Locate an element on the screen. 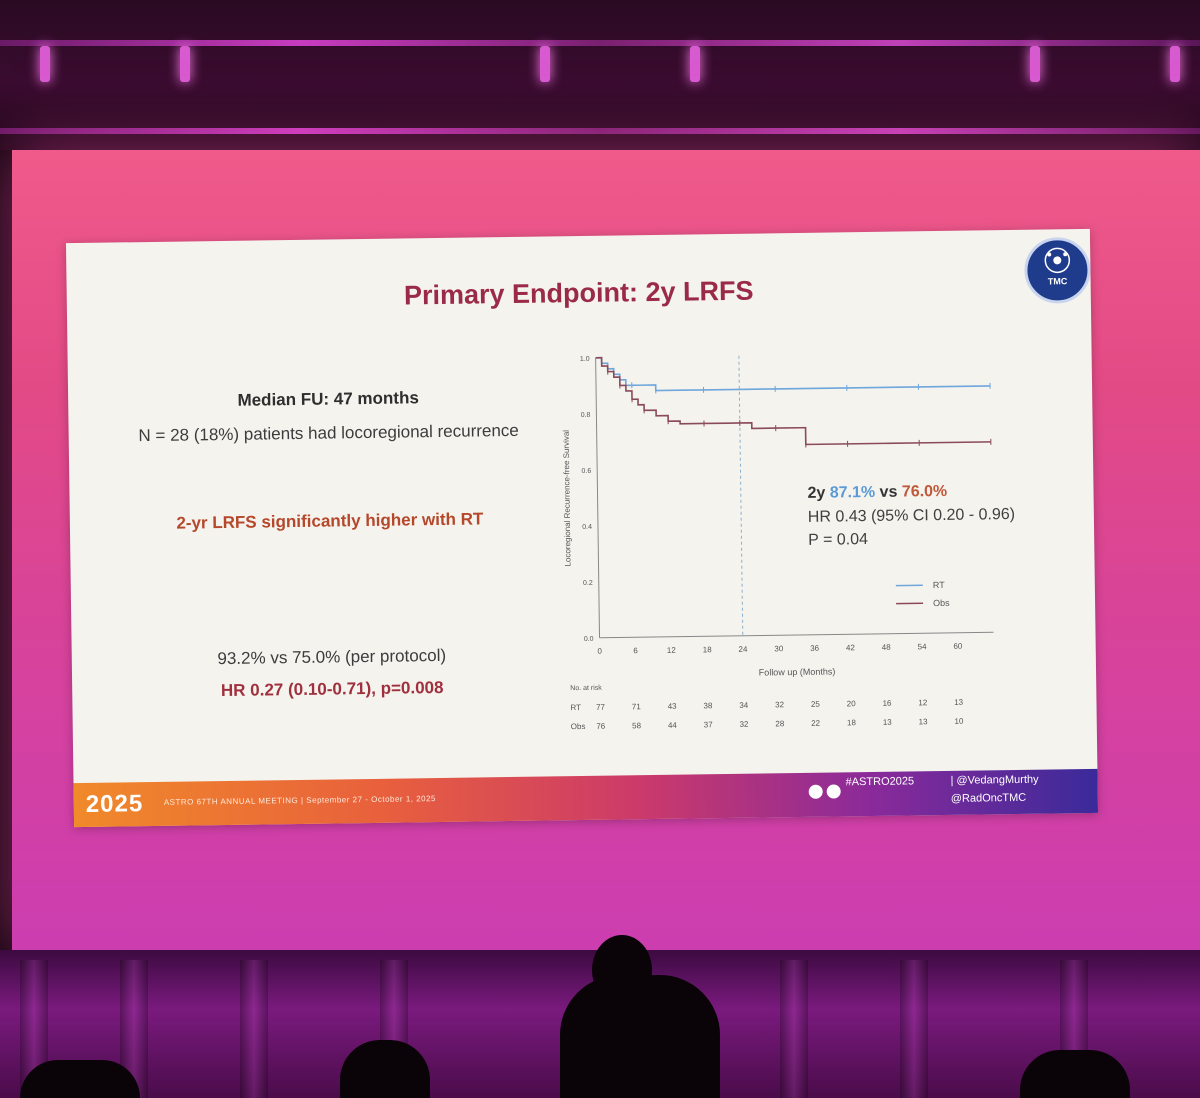 This screenshot has width=1200, height=1098. x-tick-label: 18 is located at coordinates (708, 649).